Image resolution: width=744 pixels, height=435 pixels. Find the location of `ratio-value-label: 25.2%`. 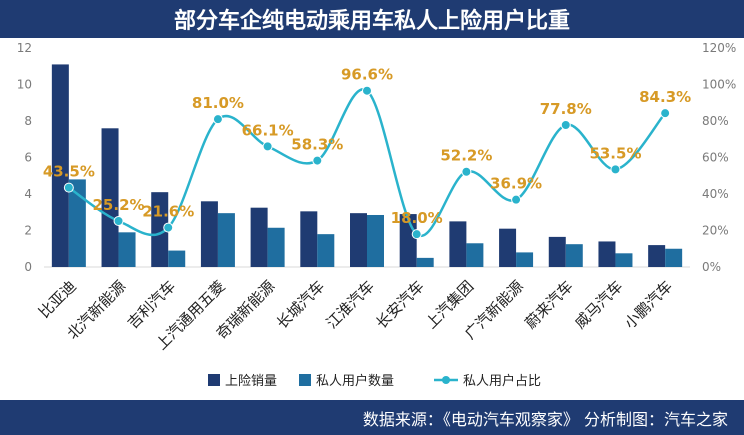

ratio-value-label: 25.2% is located at coordinates (119, 205).